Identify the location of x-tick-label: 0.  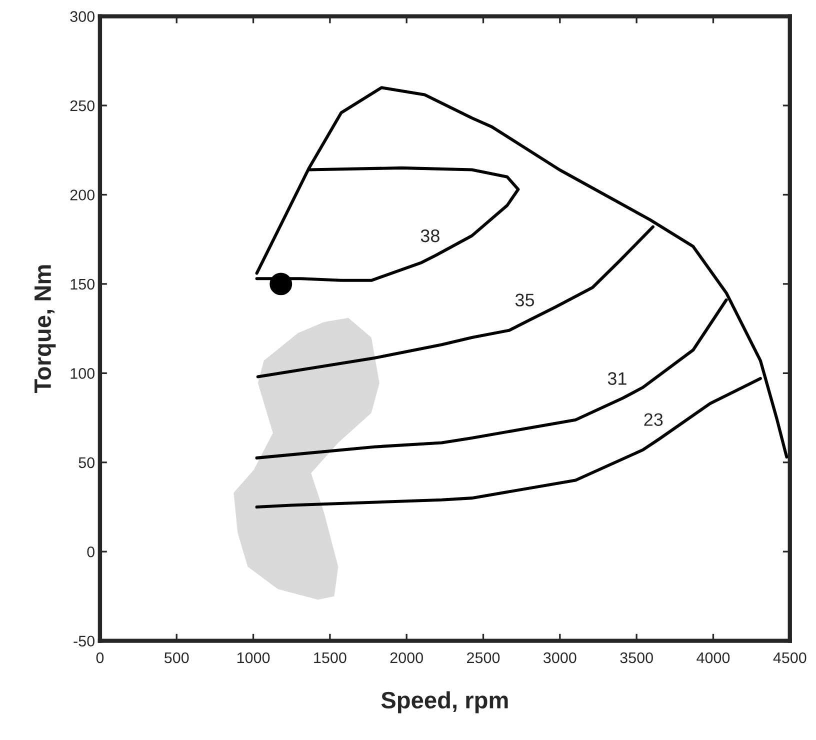
(100, 658).